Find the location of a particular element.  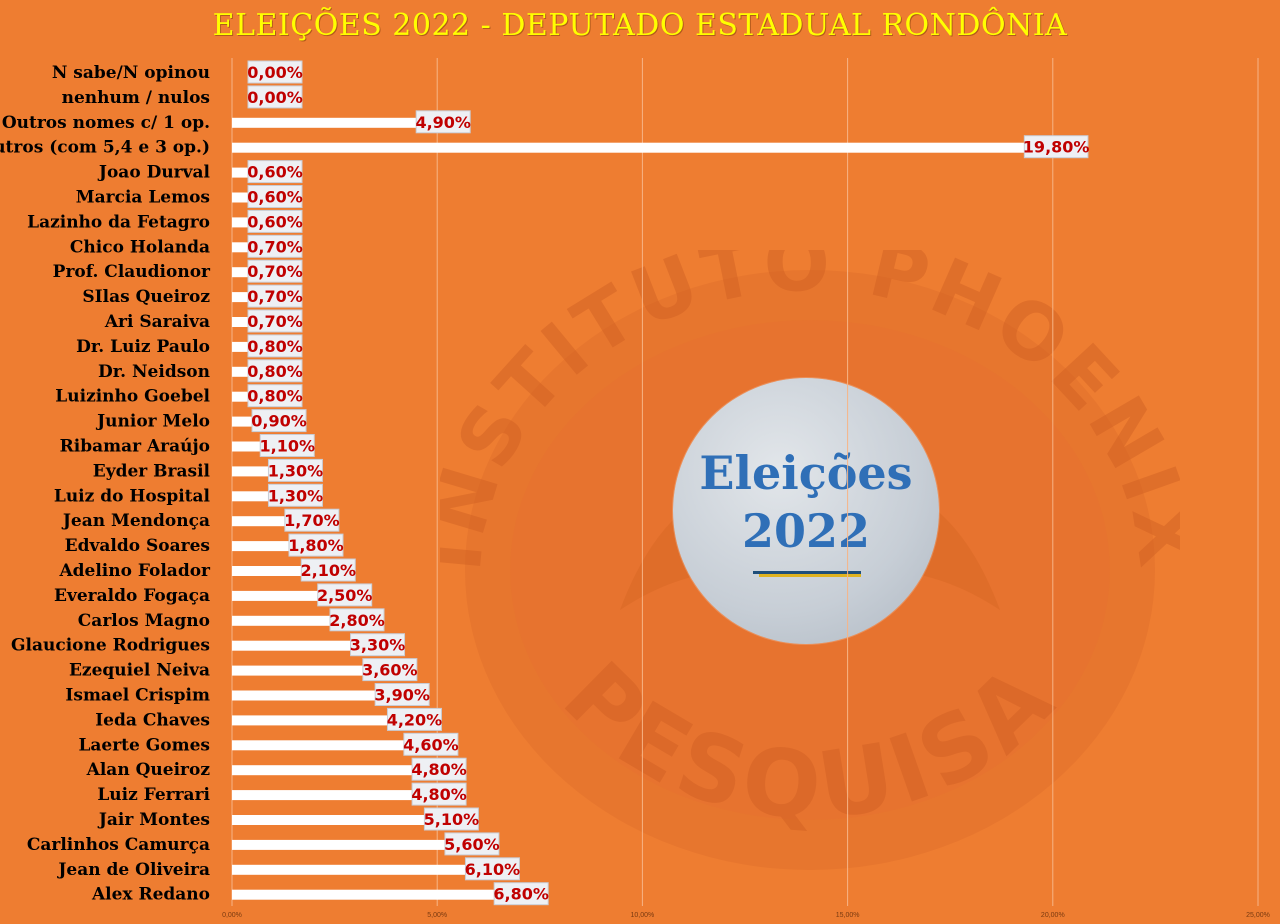

category-label: Ieda Chaves is located at coordinates (152, 720).